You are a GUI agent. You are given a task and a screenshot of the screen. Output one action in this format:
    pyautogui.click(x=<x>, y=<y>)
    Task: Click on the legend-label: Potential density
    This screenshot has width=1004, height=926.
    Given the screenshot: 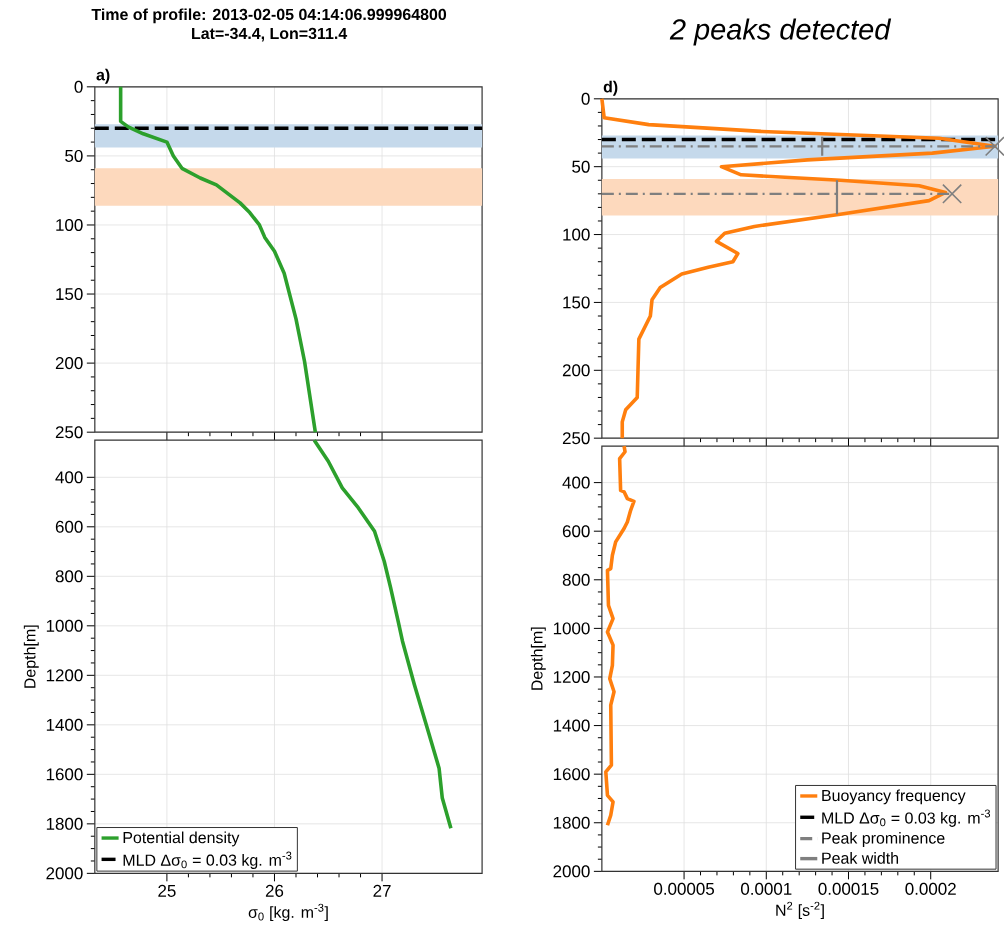 What is the action you would take?
    pyautogui.click(x=181, y=839)
    